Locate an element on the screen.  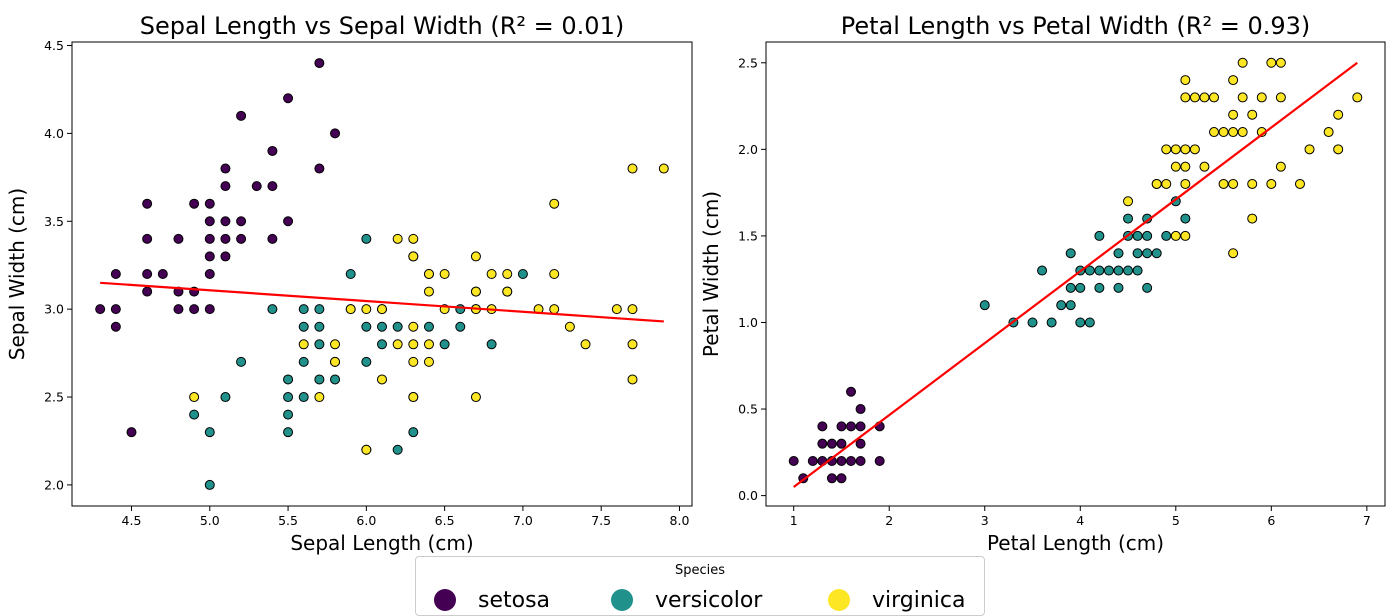
y-tick-label: 0.0 is located at coordinates (748, 495).